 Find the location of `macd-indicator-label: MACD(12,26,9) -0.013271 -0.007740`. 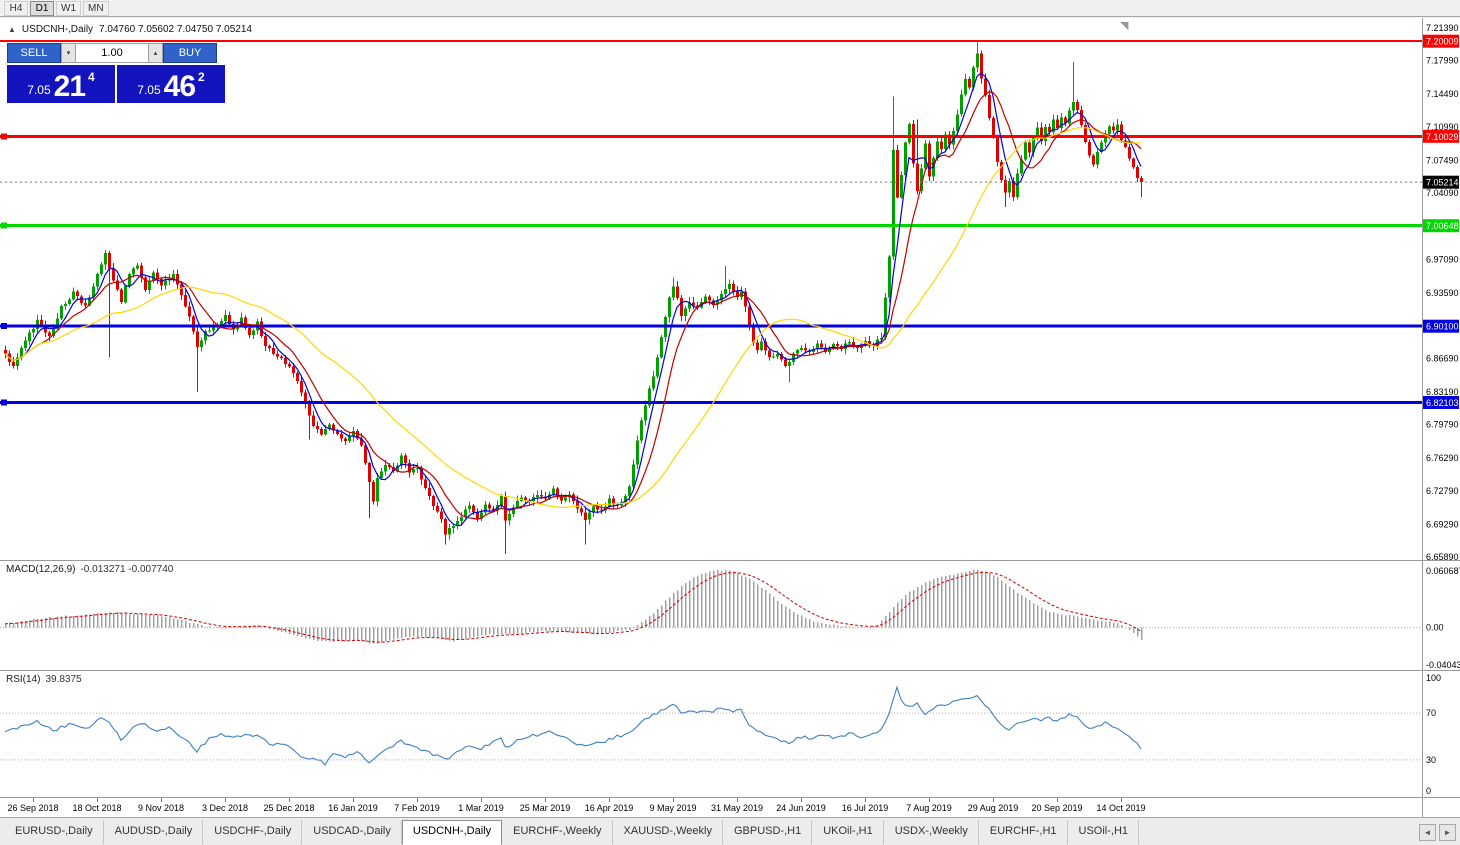

macd-indicator-label: MACD(12,26,9) -0.013271 -0.007740 is located at coordinates (89, 569).